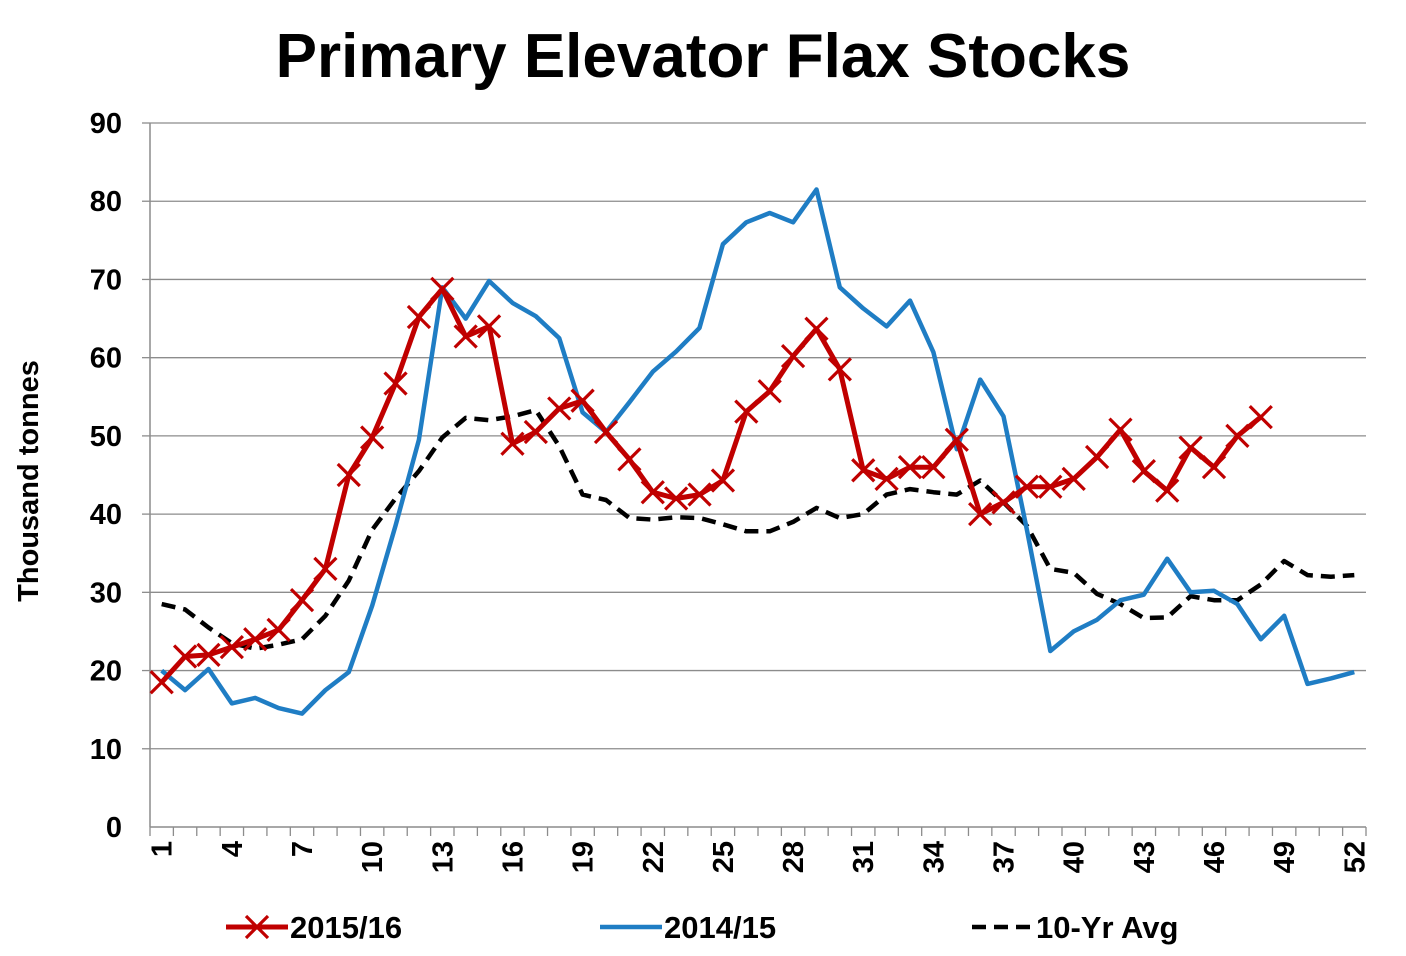 This screenshot has width=1406, height=956. What do you see at coordinates (373, 857) in the screenshot?
I see `x-tick-label: 10` at bounding box center [373, 857].